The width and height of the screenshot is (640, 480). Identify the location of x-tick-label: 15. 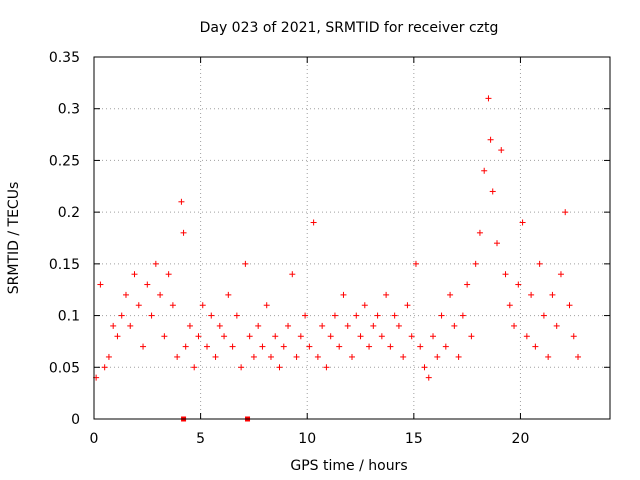
(414, 439).